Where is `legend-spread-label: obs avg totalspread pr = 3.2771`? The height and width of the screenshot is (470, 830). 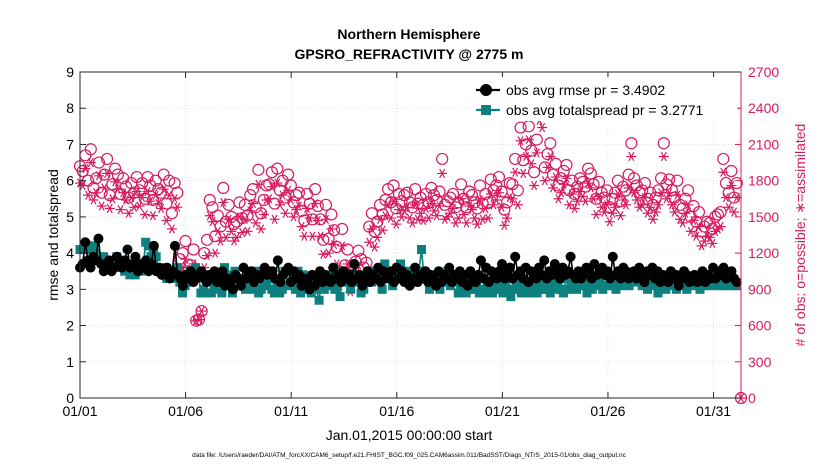
legend-spread-label: obs avg totalspread pr = 3.2771 is located at coordinates (605, 110).